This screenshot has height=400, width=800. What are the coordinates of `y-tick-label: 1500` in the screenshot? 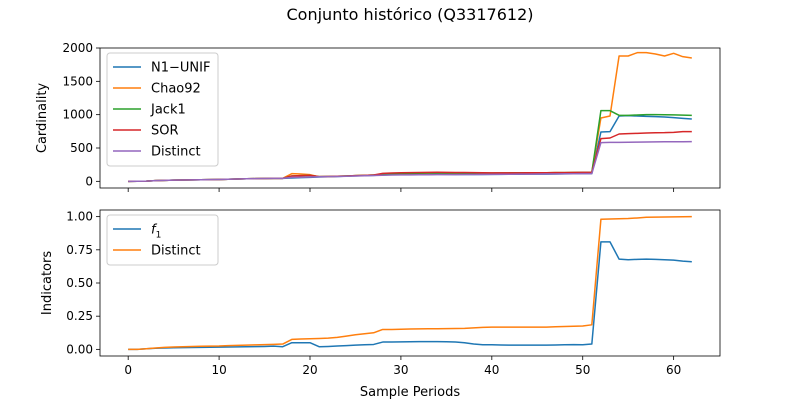 It's located at (77, 81).